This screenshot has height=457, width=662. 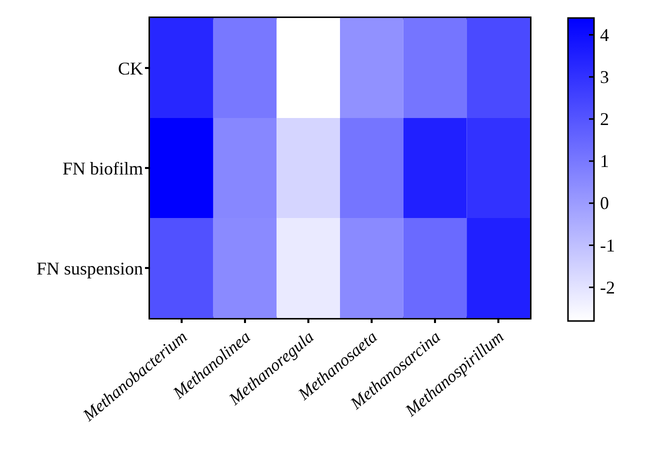 I want to click on y-tick-label: FN suspension, so click(x=89, y=268).